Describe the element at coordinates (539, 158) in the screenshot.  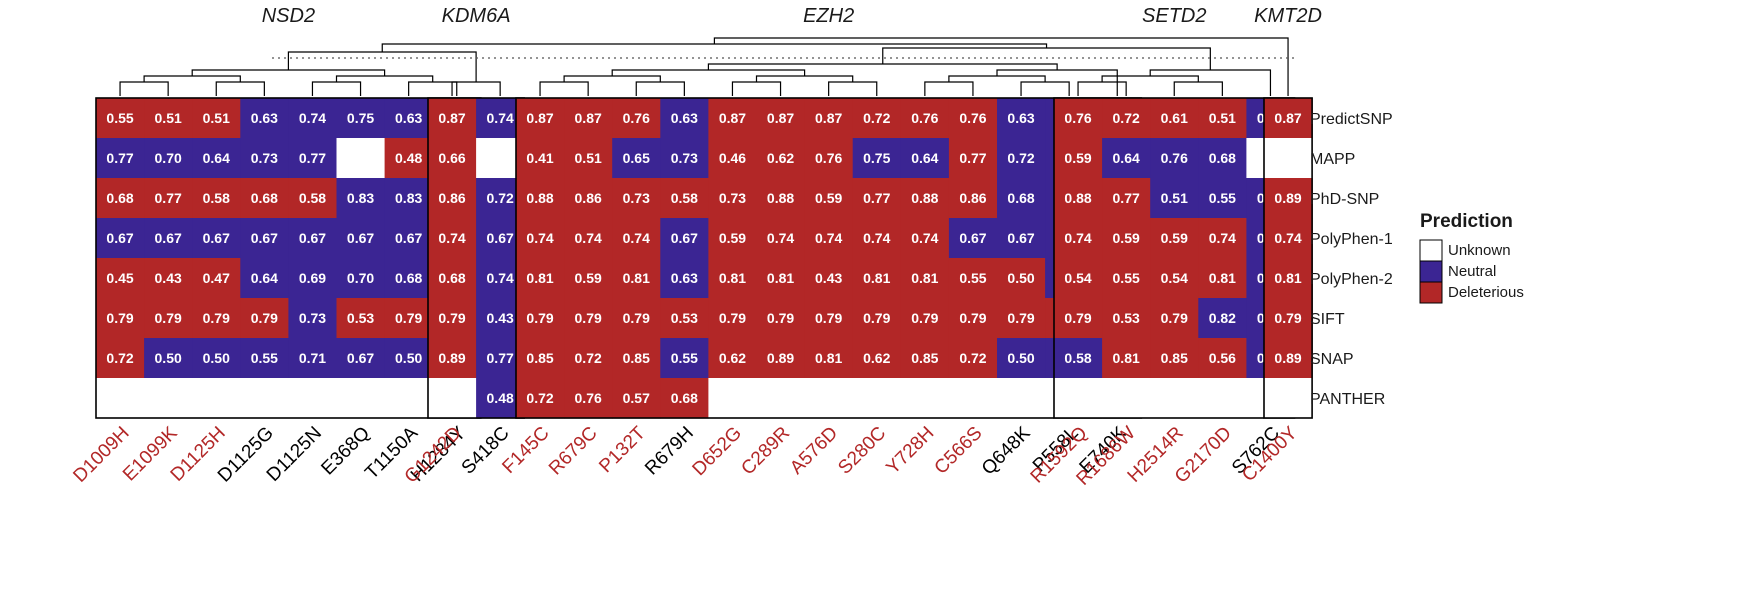
I see `cell-value: 0.41` at that location.